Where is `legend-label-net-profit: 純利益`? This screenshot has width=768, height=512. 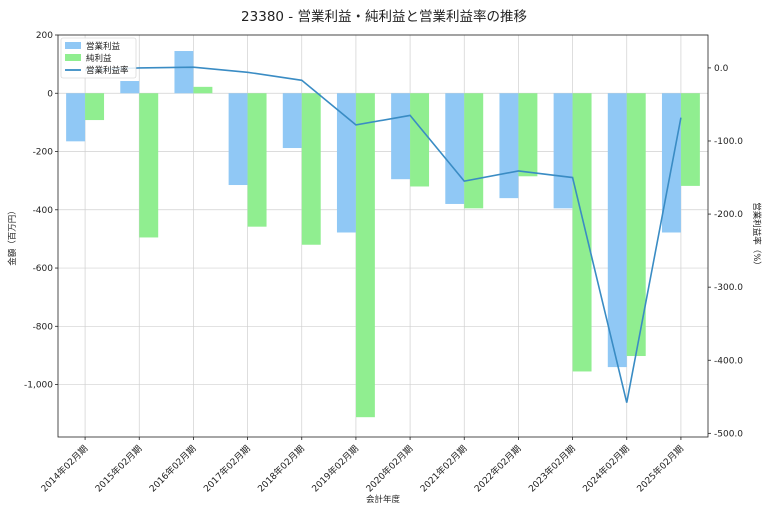
legend-label-net-profit: 純利益 is located at coordinates (99, 58).